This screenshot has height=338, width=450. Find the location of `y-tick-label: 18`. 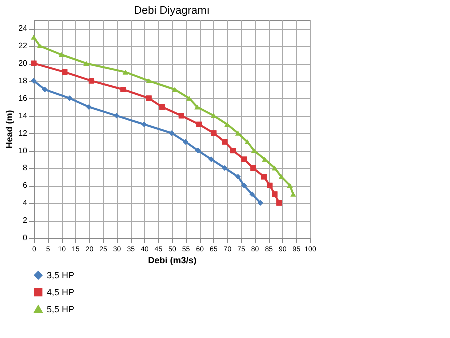

y-tick-label: 18 is located at coordinates (23, 81).